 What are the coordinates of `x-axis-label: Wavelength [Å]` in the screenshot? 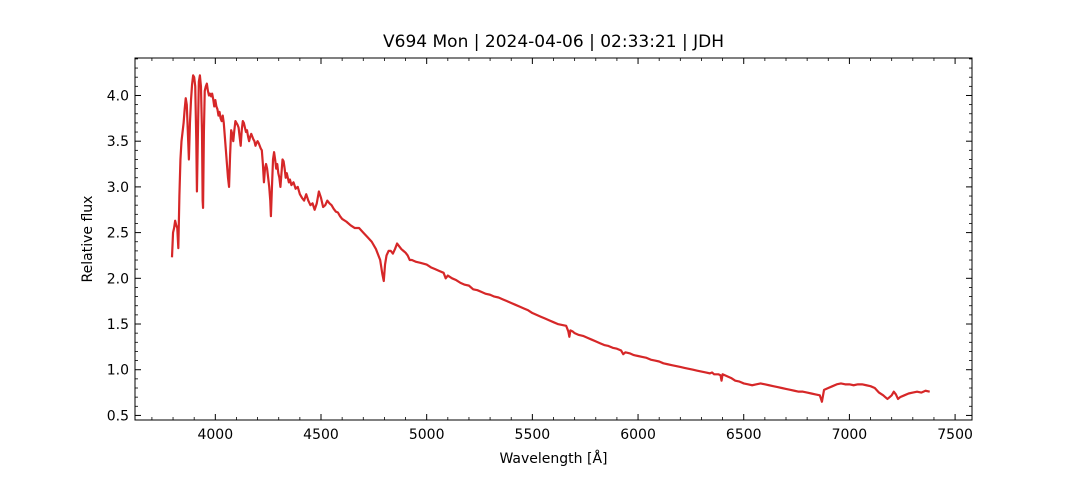 It's located at (553, 458).